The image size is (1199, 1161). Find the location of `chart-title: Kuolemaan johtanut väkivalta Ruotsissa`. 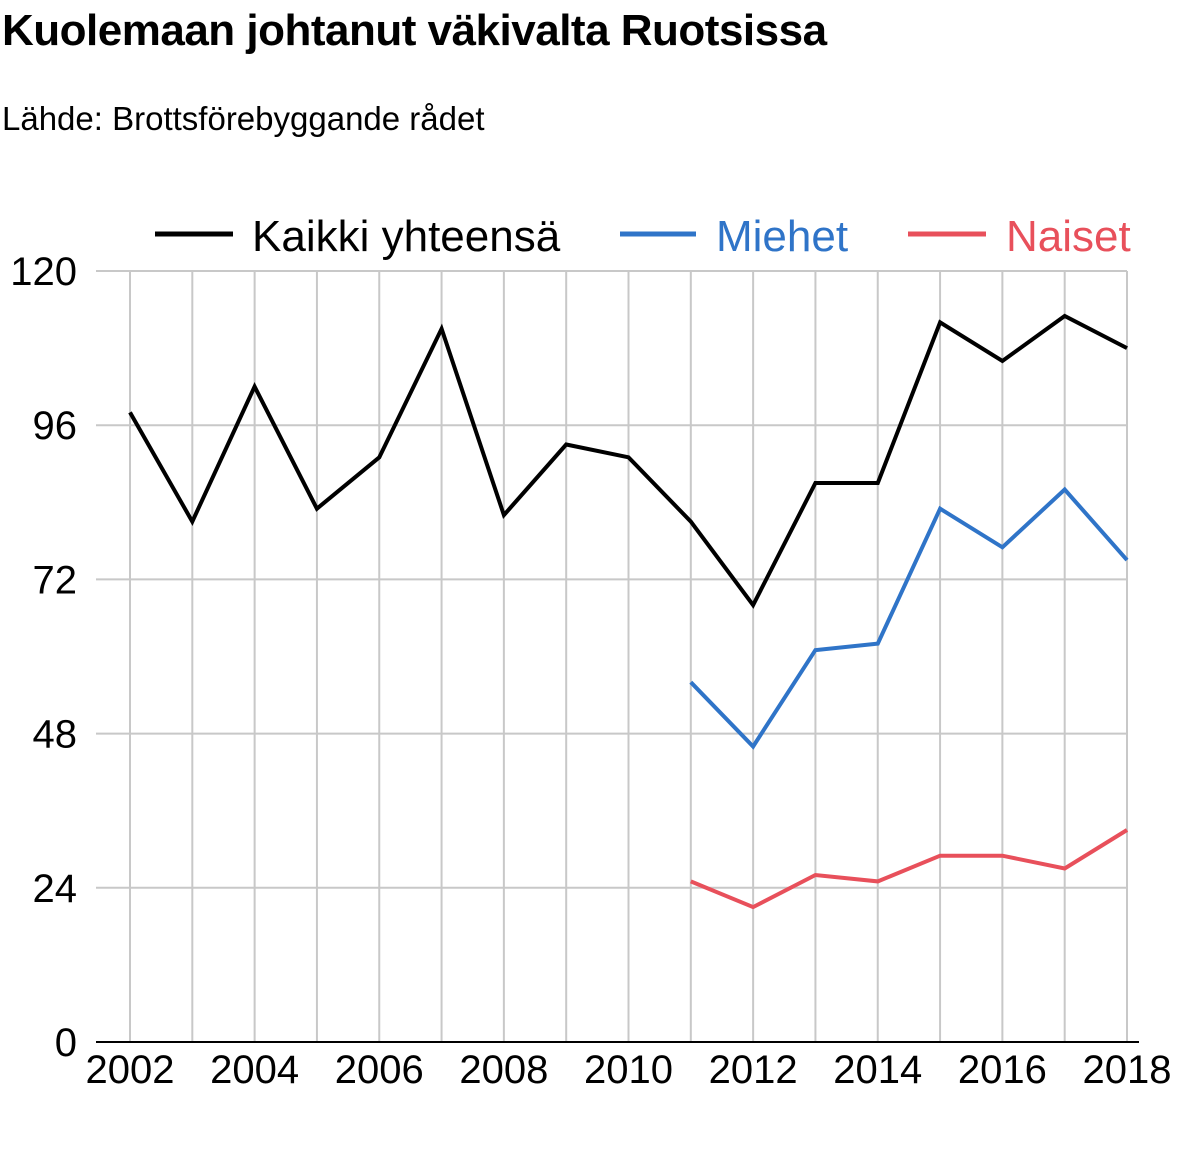

chart-title: Kuolemaan johtanut väkivalta Ruotsissa is located at coordinates (414, 30).